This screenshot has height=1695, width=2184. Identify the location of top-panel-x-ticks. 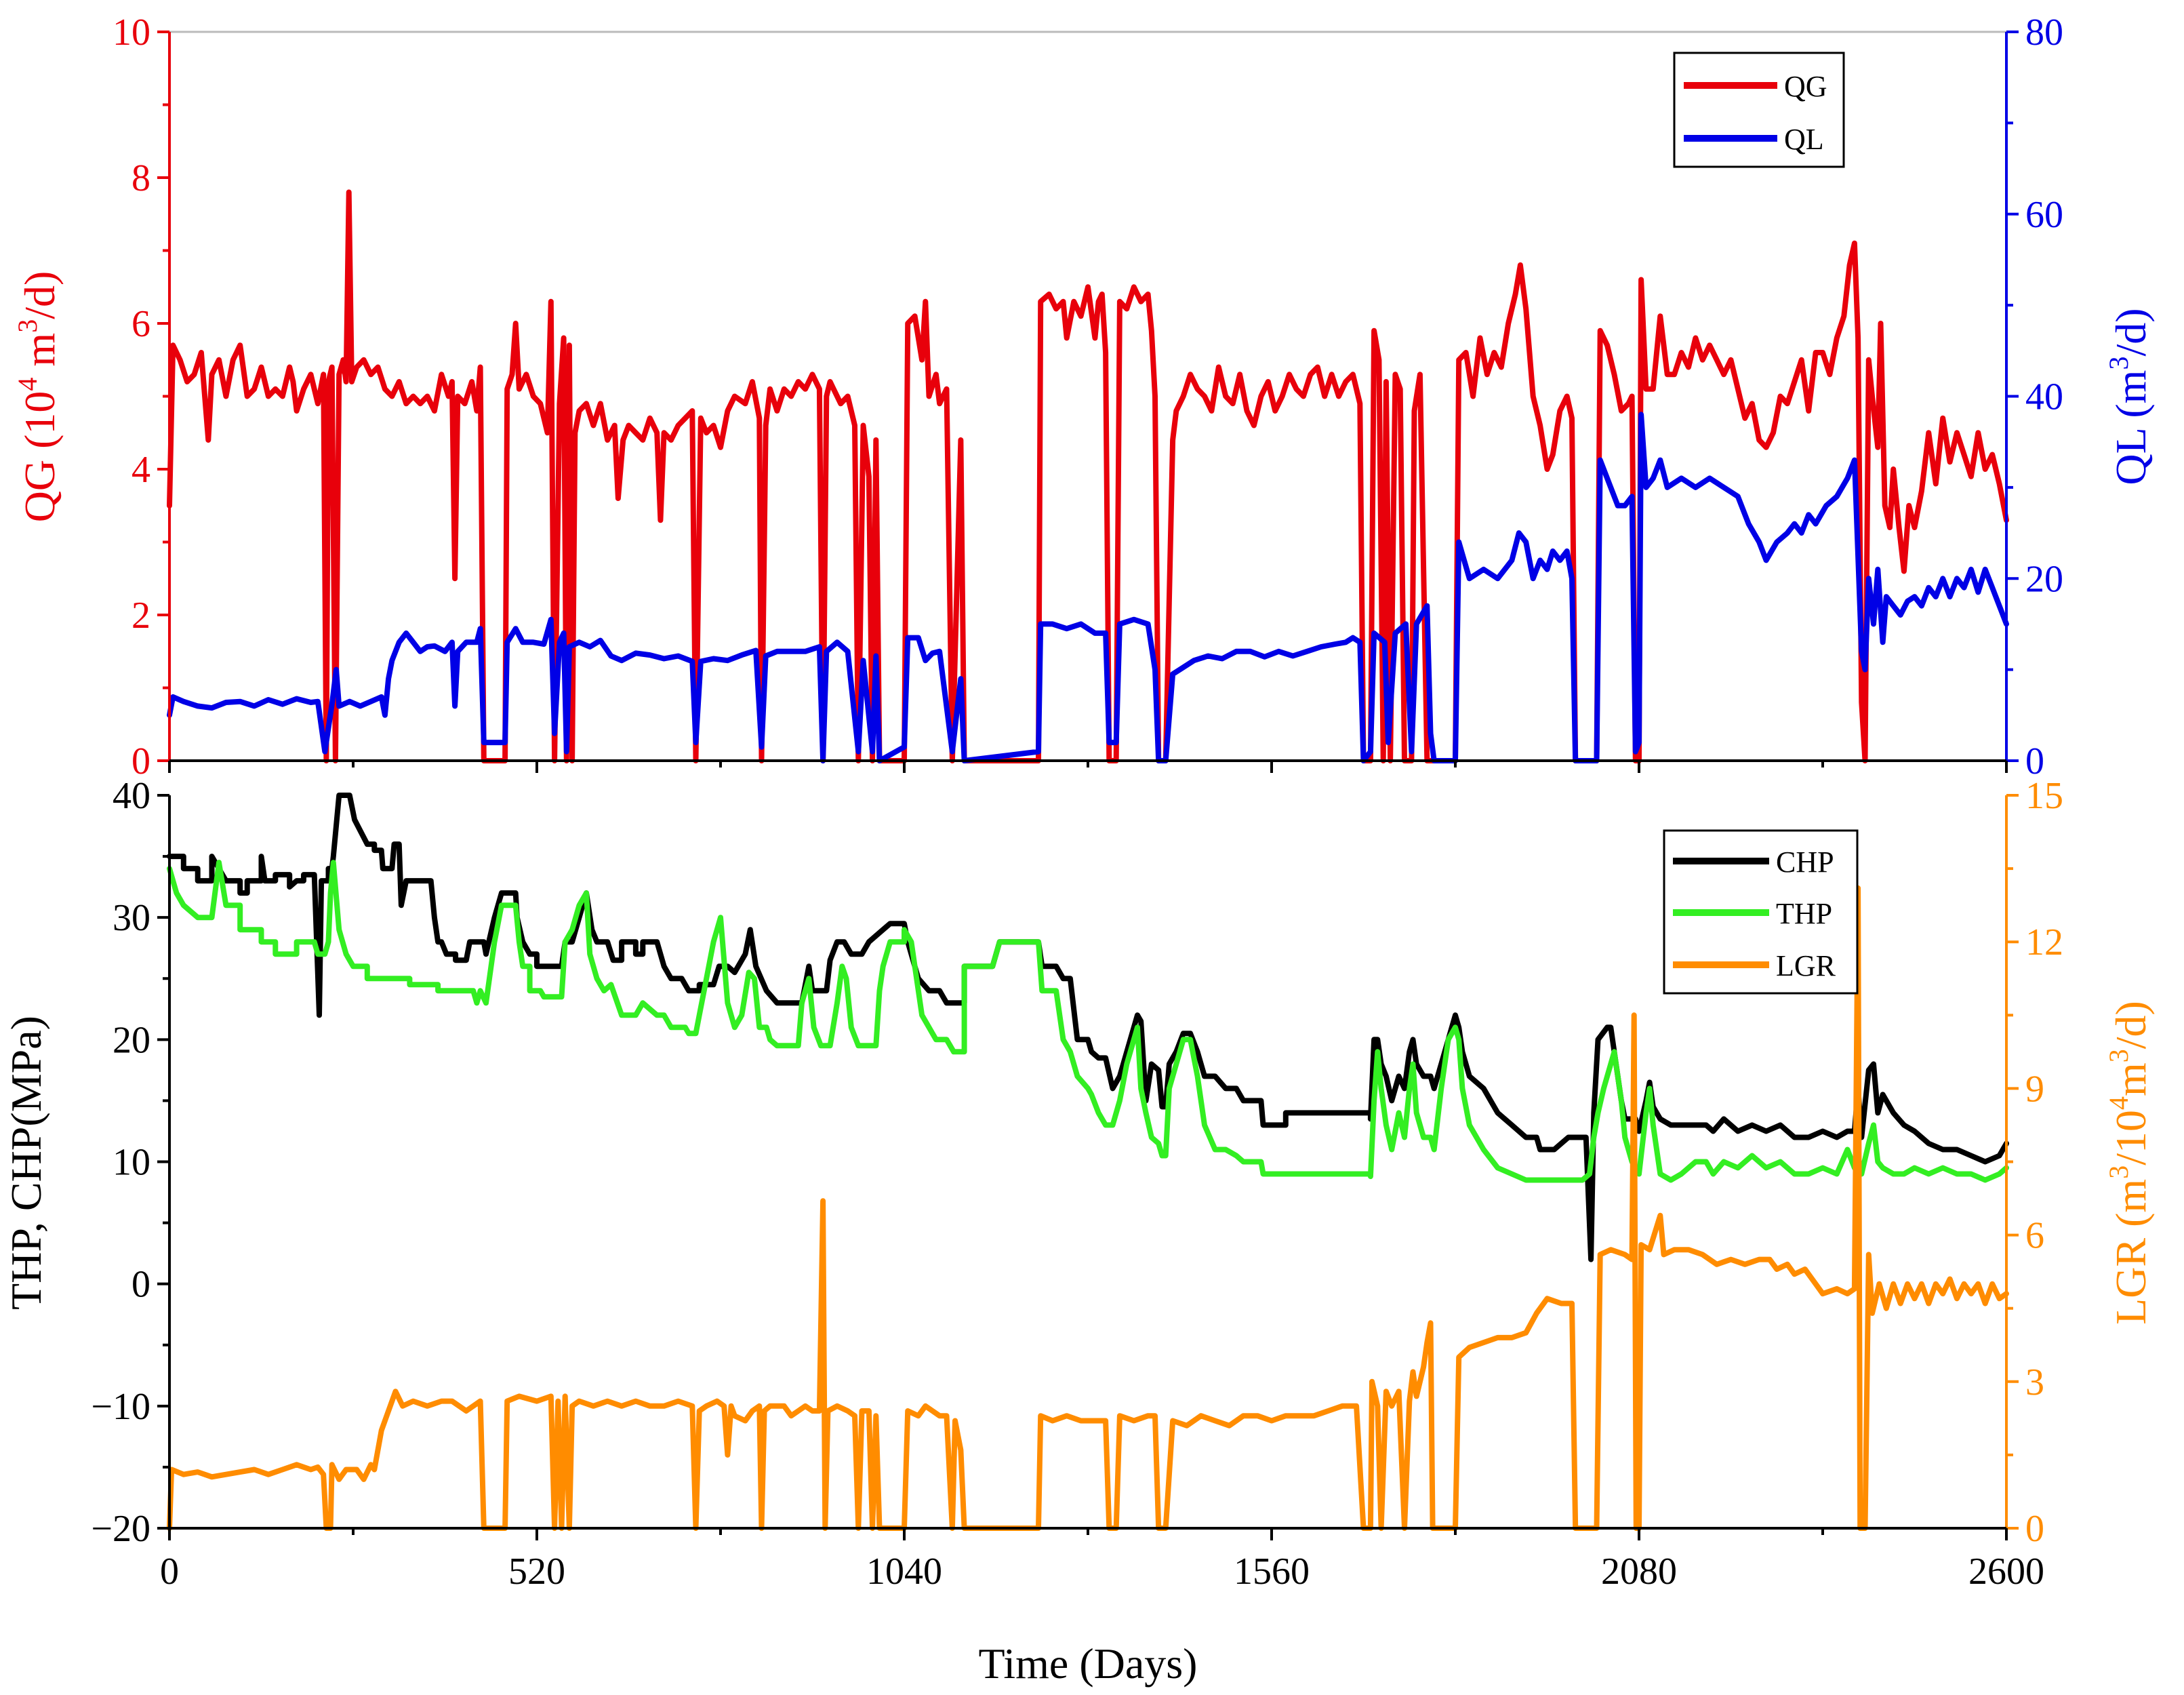
(1088, 767).